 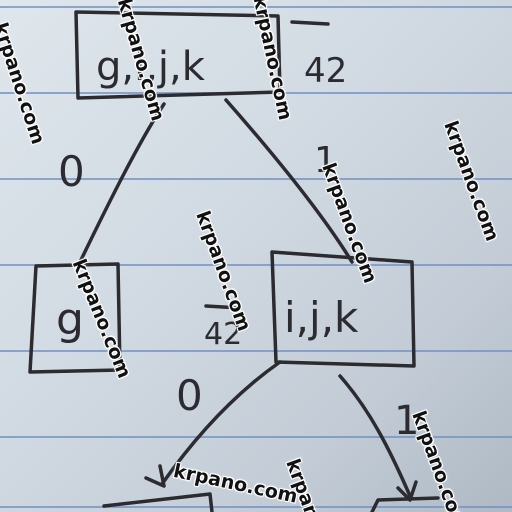 I want to click on bottom-left-box, so click(x=158, y=502).